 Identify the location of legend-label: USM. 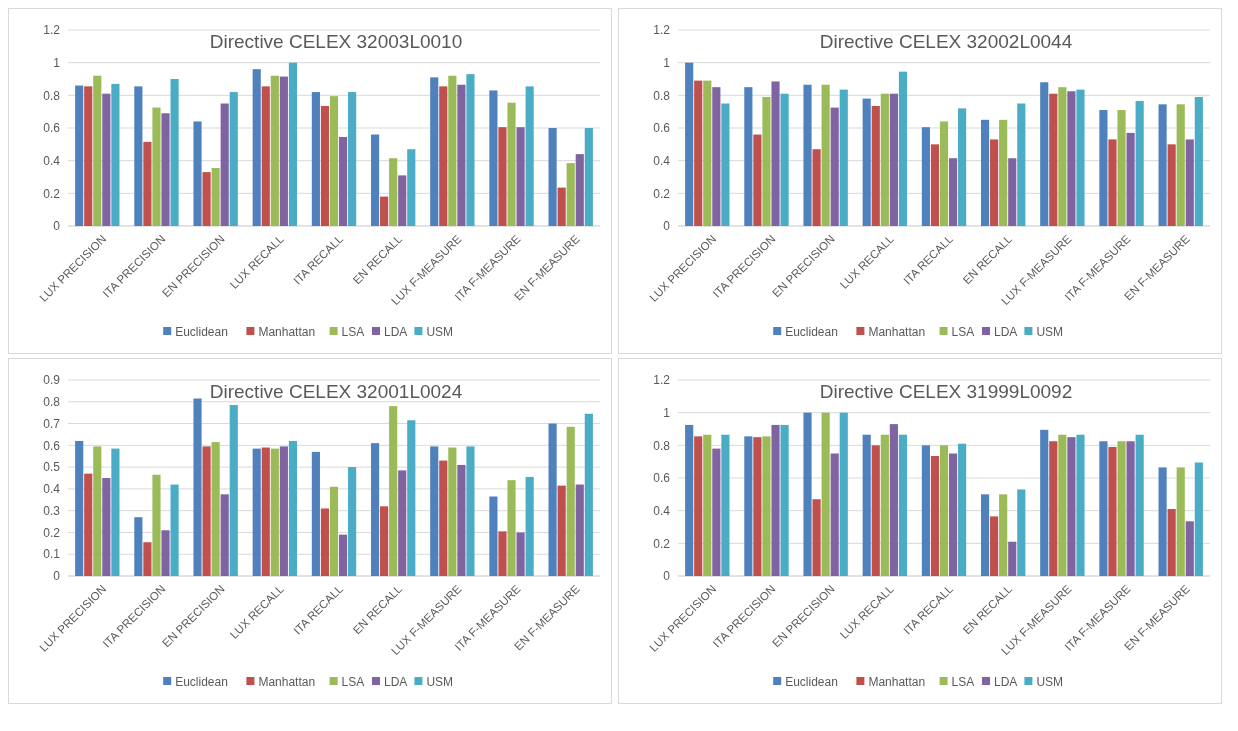
(440, 682).